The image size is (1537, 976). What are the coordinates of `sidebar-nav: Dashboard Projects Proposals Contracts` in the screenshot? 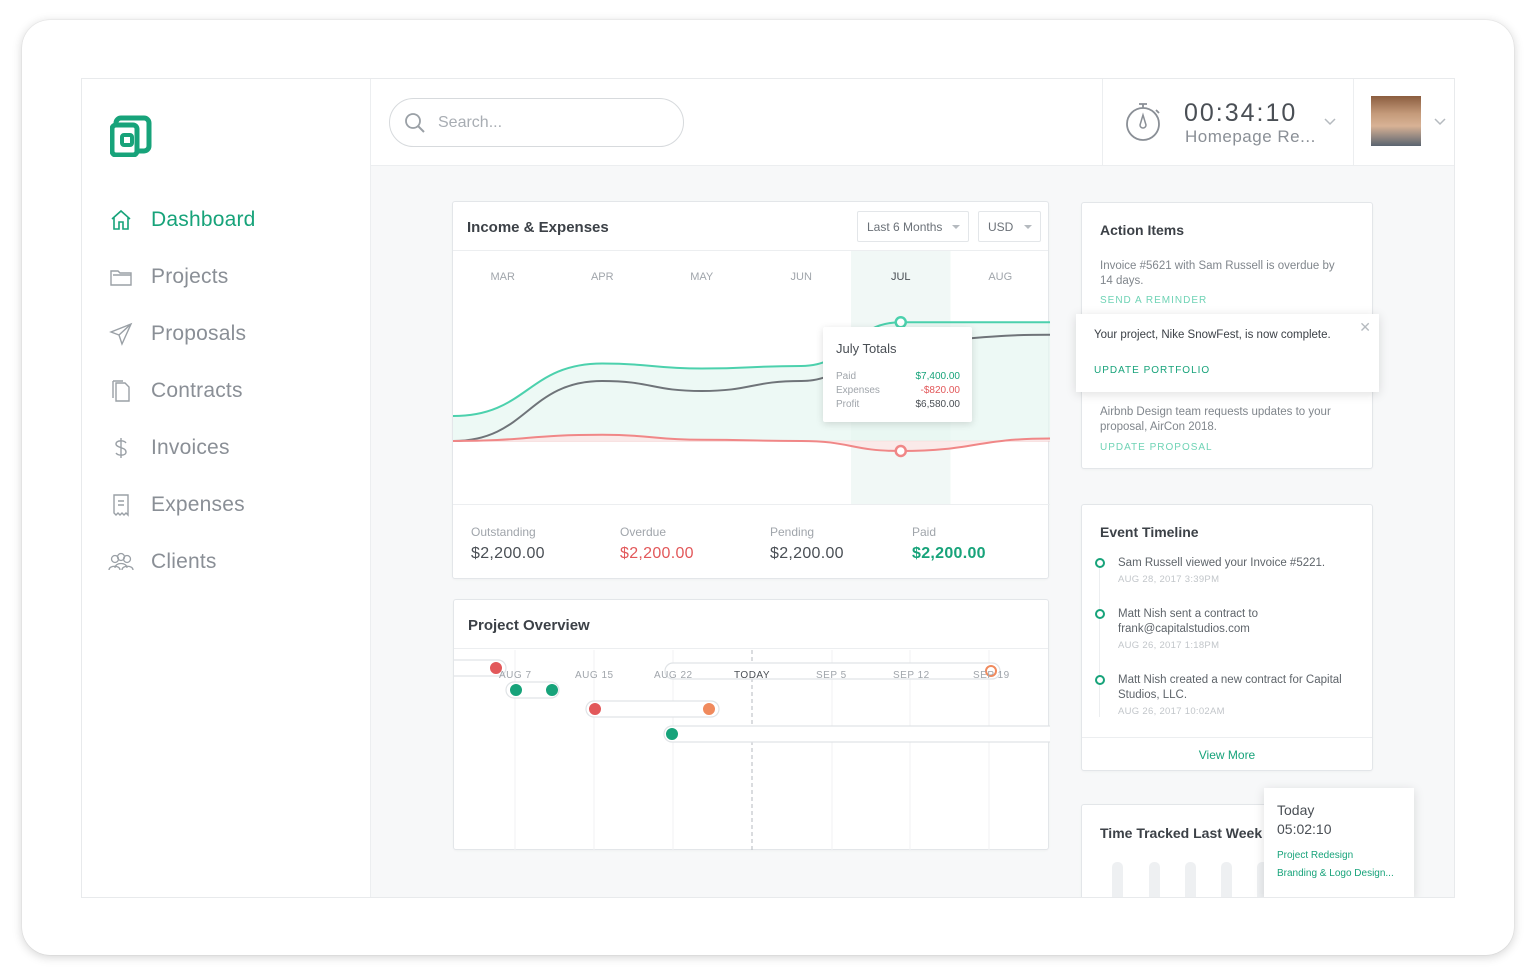 It's located at (182, 390).